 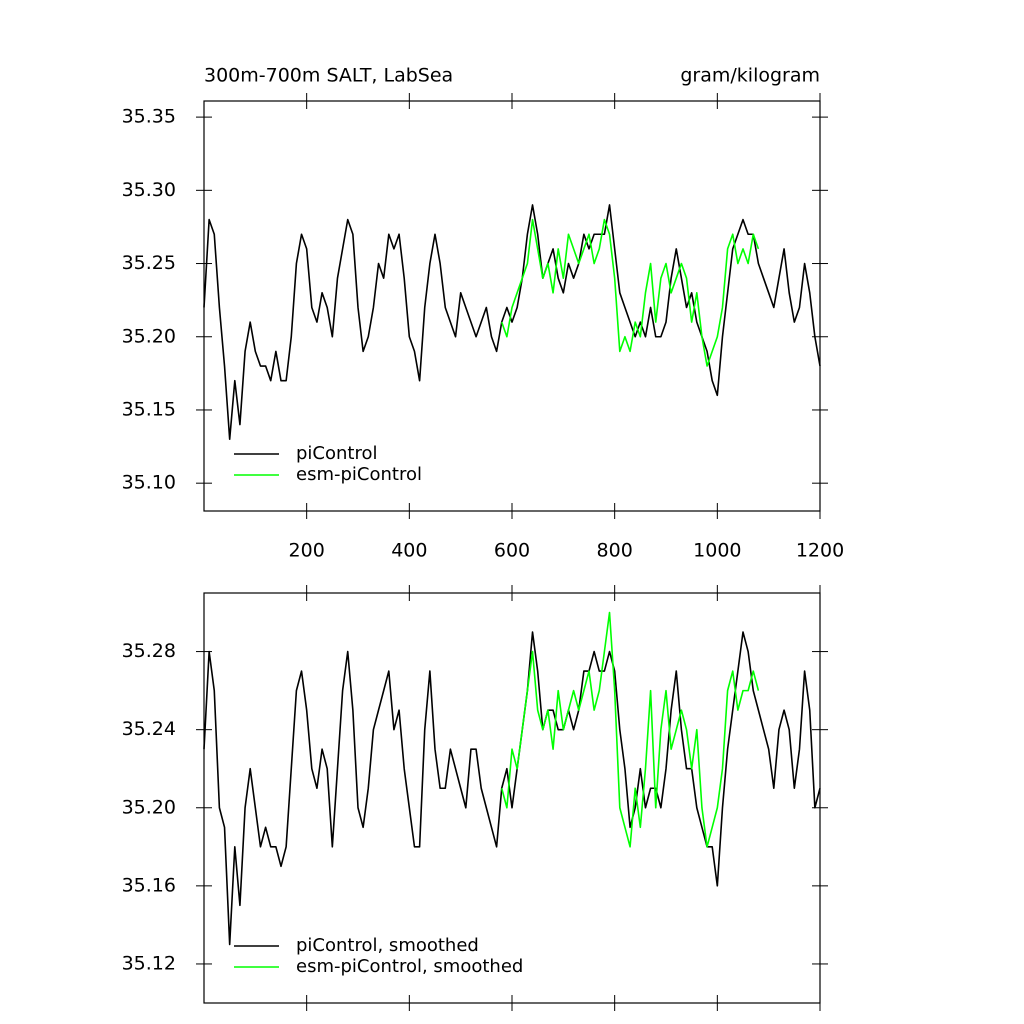 What do you see at coordinates (149, 263) in the screenshot?
I see `y-tick-label: 35.25` at bounding box center [149, 263].